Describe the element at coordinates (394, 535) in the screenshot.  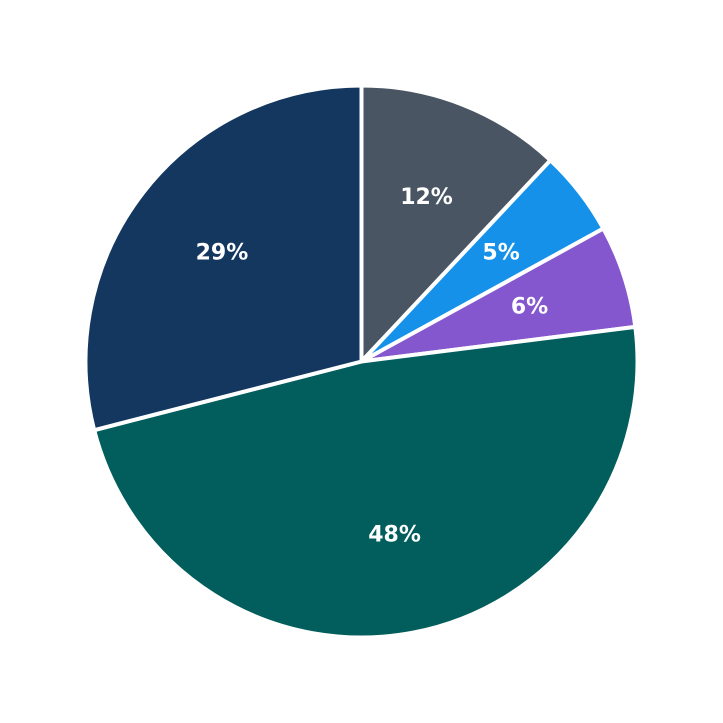
I see `pie-slice-label-3: 48%` at that location.